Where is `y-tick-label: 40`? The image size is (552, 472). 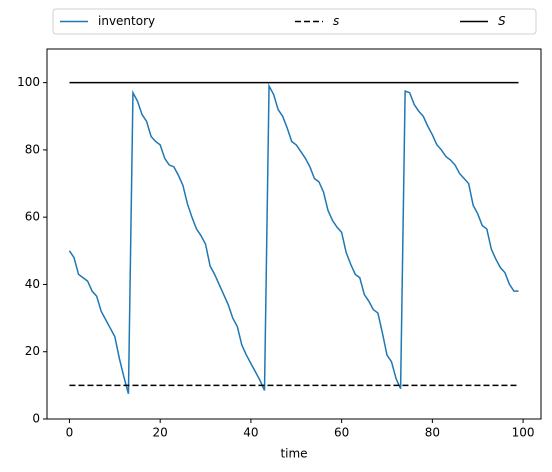 y-tick-label: 40 is located at coordinates (32, 284).